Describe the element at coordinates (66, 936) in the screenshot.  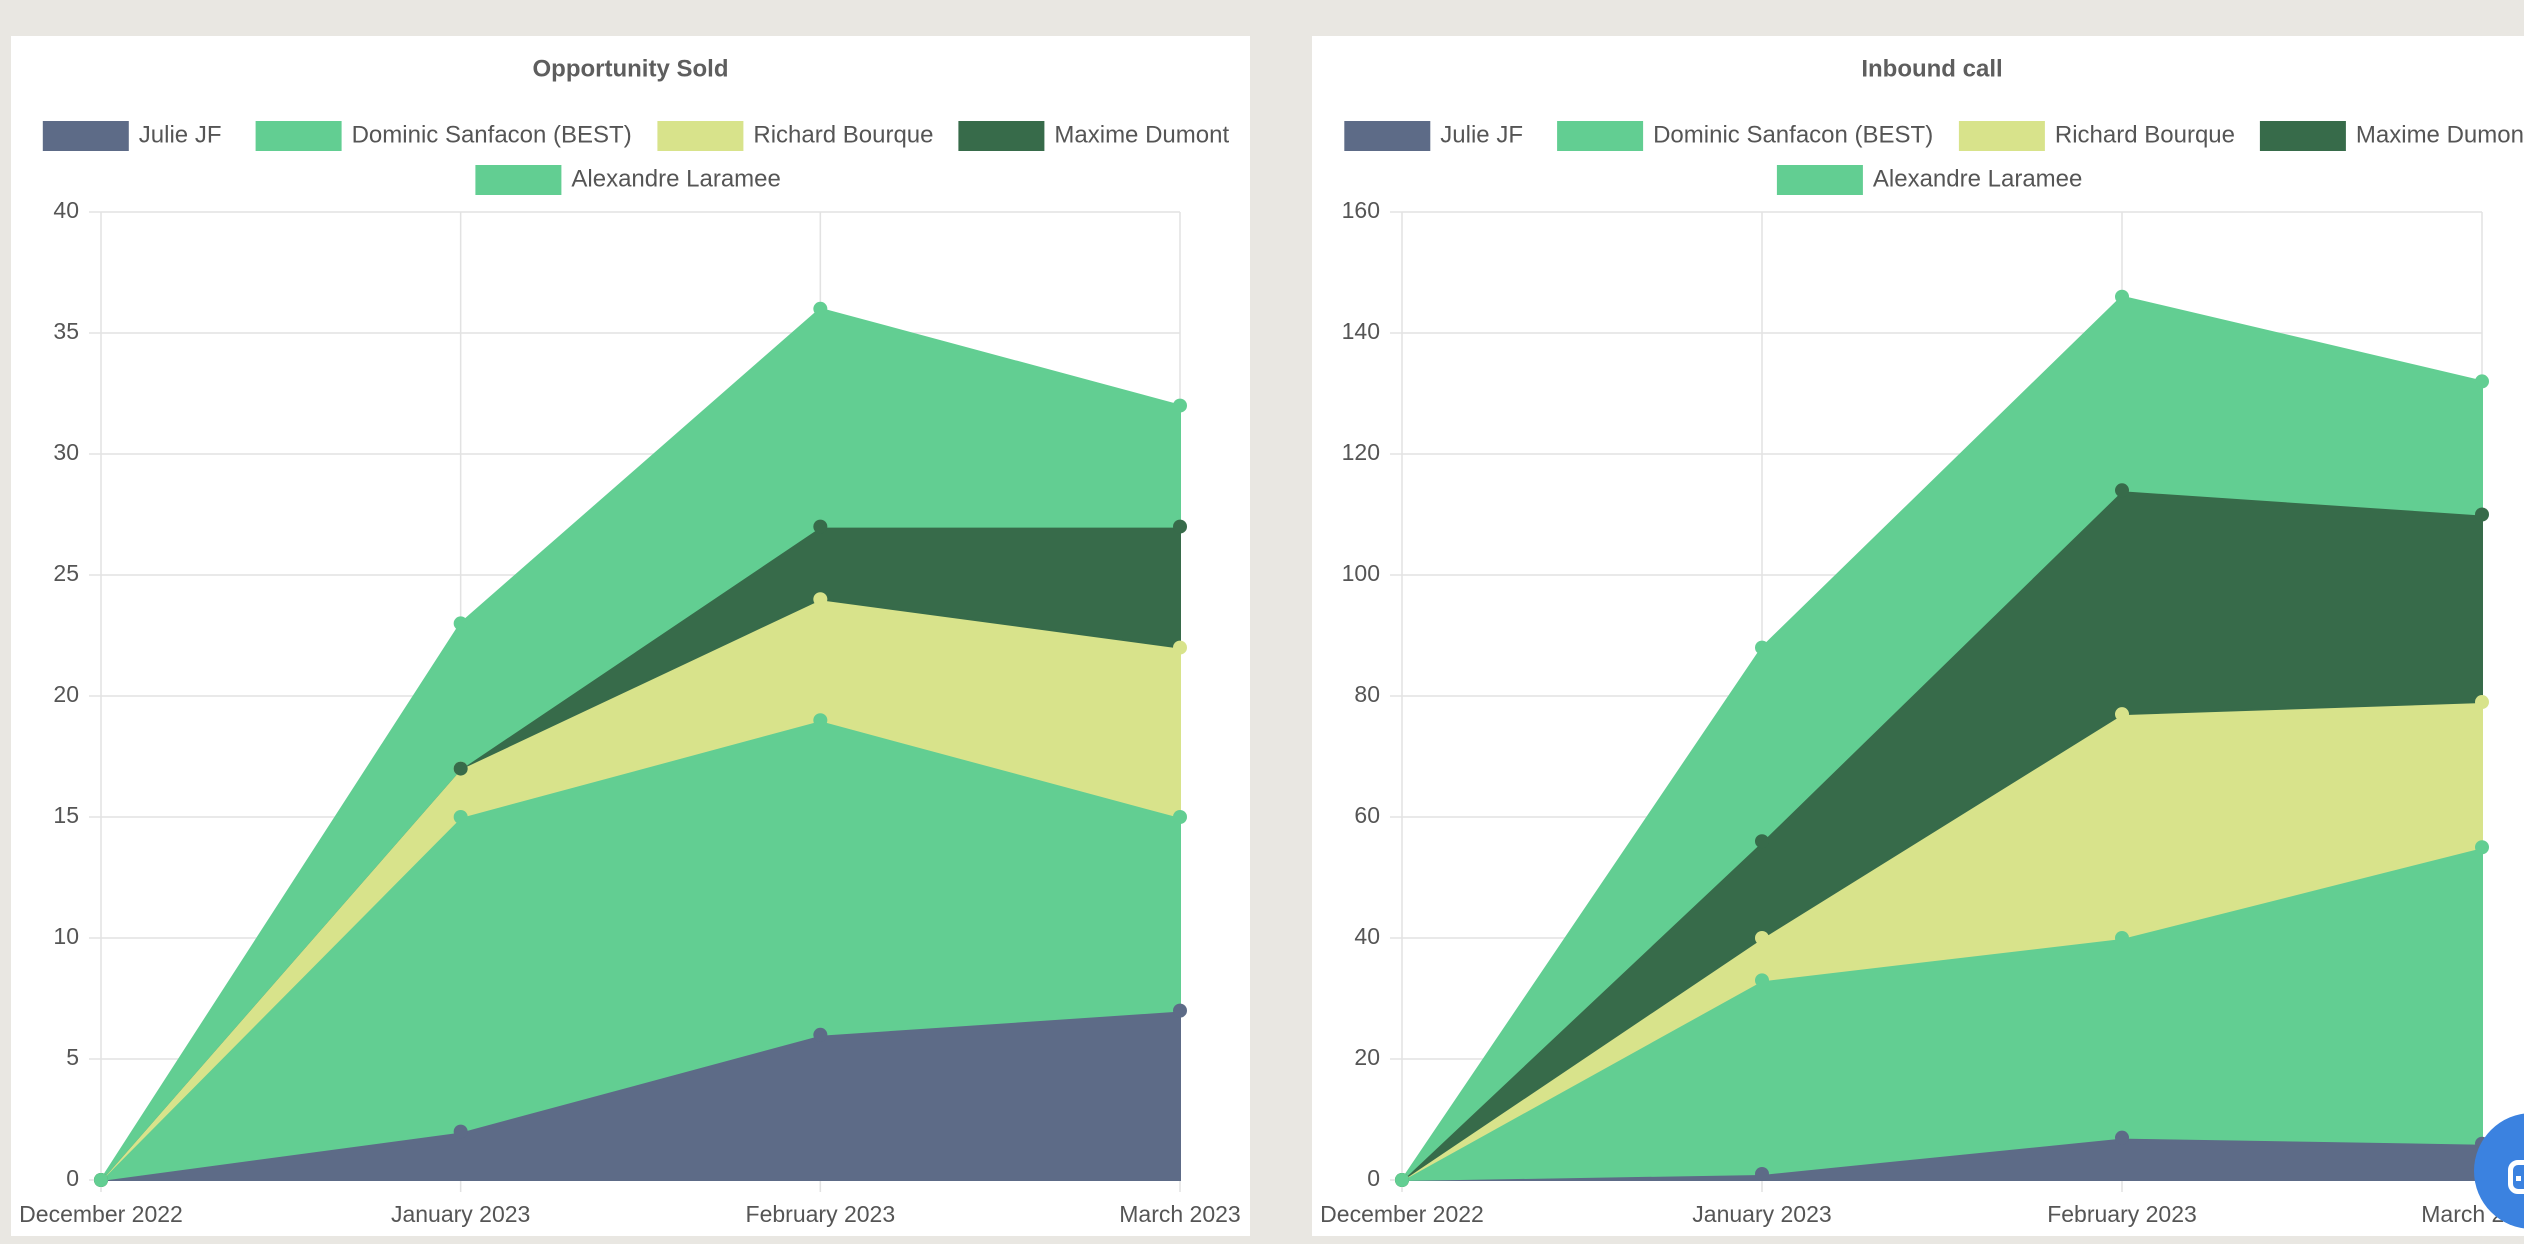
I see `y-tick-label: 10` at that location.